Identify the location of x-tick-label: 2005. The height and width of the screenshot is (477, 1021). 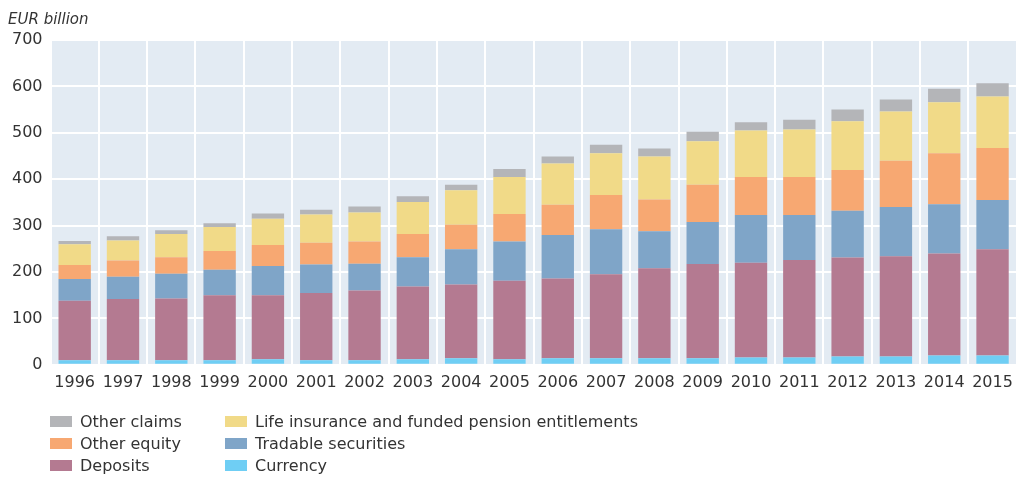
(509, 381).